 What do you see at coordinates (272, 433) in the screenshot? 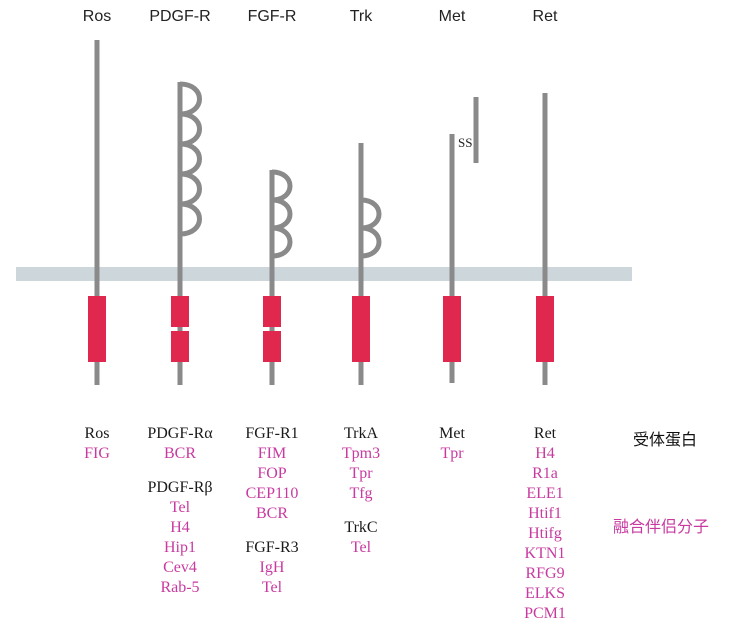
I see `receptor-name: FGF-R1` at bounding box center [272, 433].